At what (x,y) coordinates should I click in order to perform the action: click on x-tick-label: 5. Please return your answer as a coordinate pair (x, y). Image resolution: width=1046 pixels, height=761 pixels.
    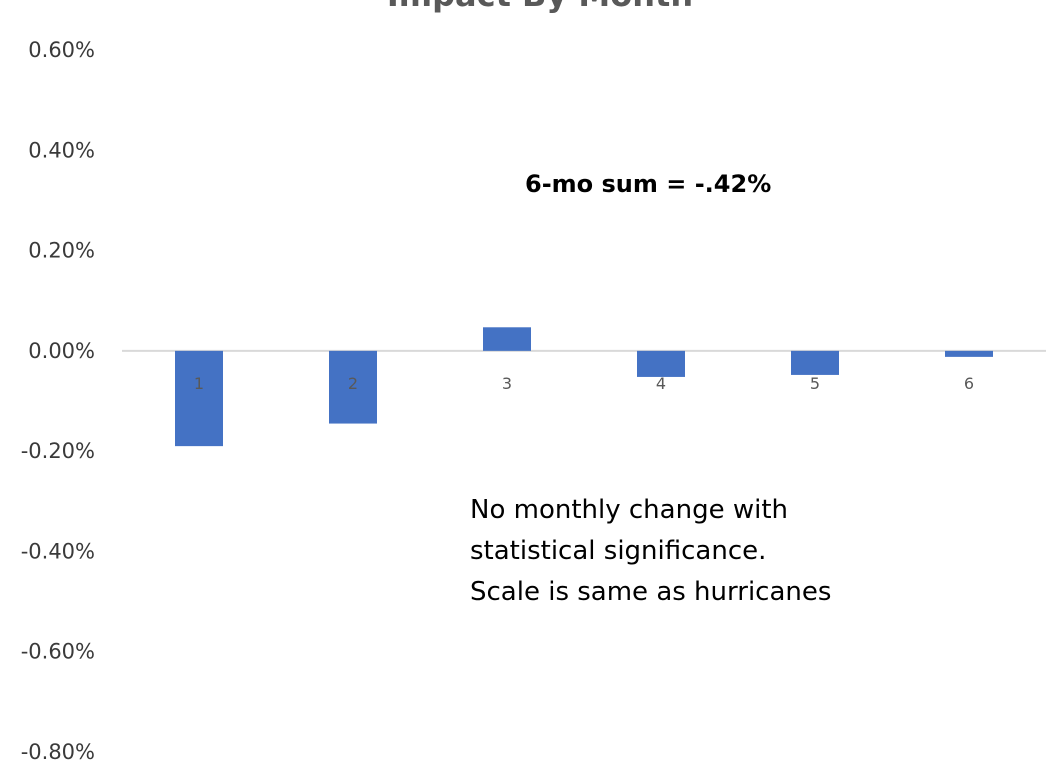
    Looking at the image, I should click on (815, 383).